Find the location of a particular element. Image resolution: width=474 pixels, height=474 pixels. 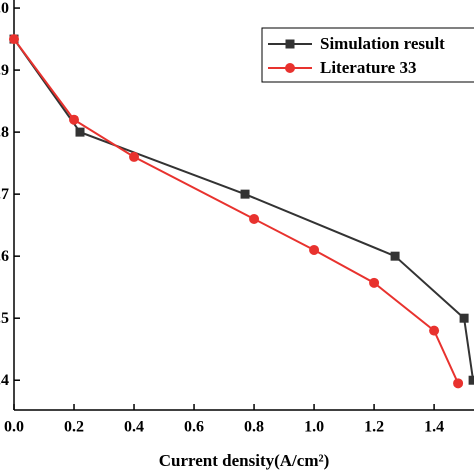

x-tick-label: 0.0 is located at coordinates (14, 427).